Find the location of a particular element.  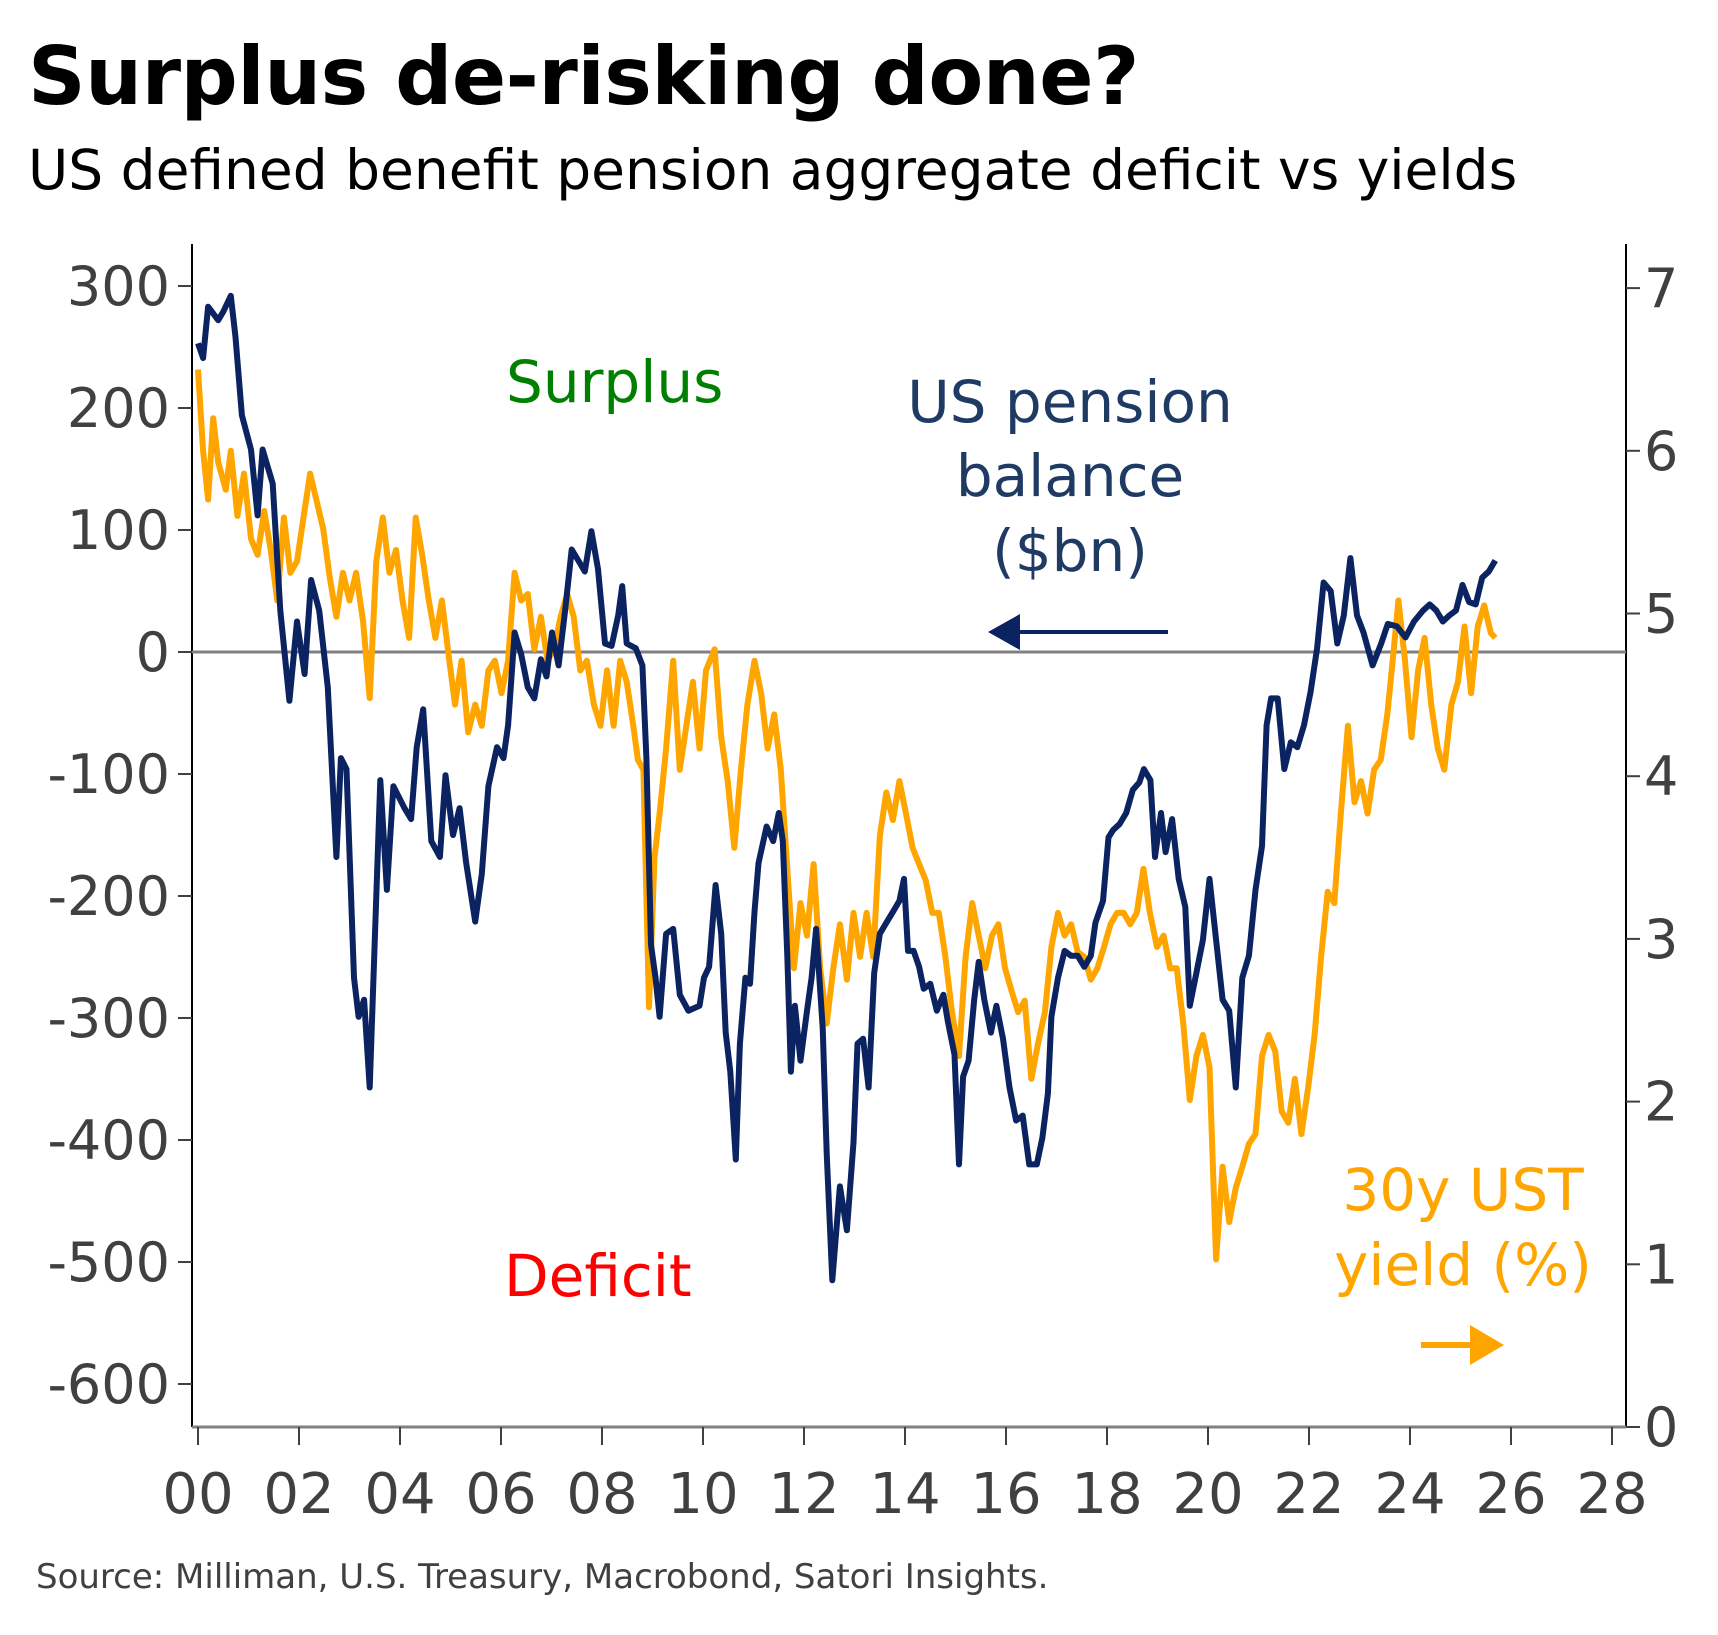

yield-series-label: yield (%) is located at coordinates (1463, 1265).